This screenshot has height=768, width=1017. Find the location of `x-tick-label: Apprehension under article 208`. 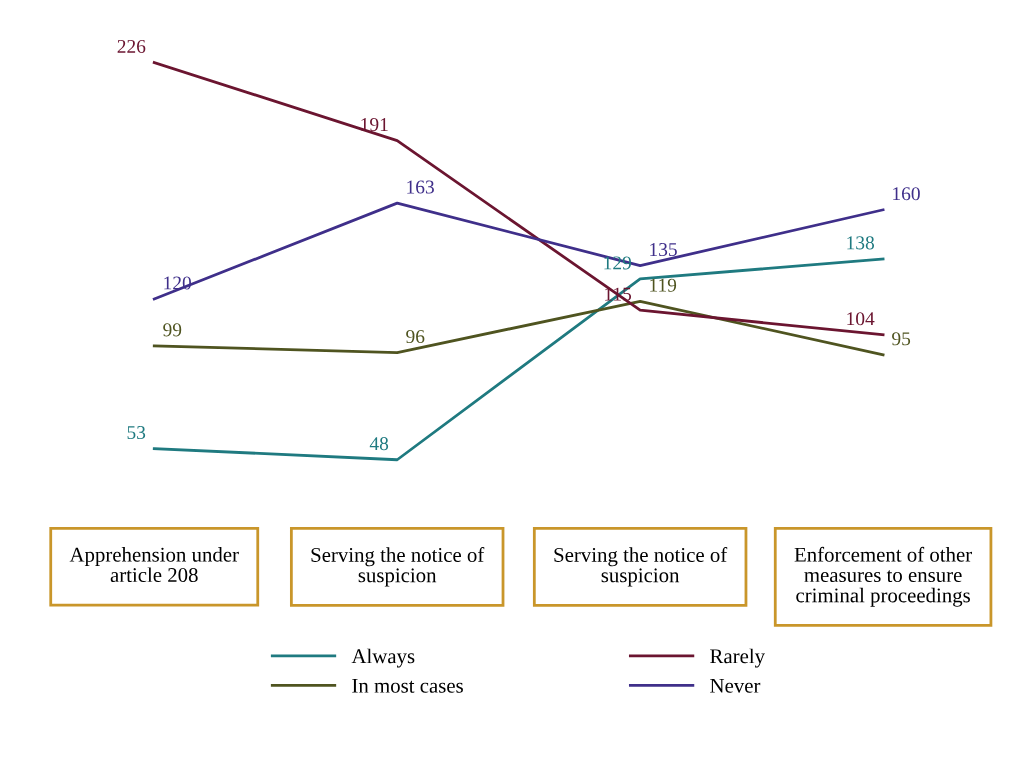

x-tick-label: Apprehension under article 208 is located at coordinates (154, 565).